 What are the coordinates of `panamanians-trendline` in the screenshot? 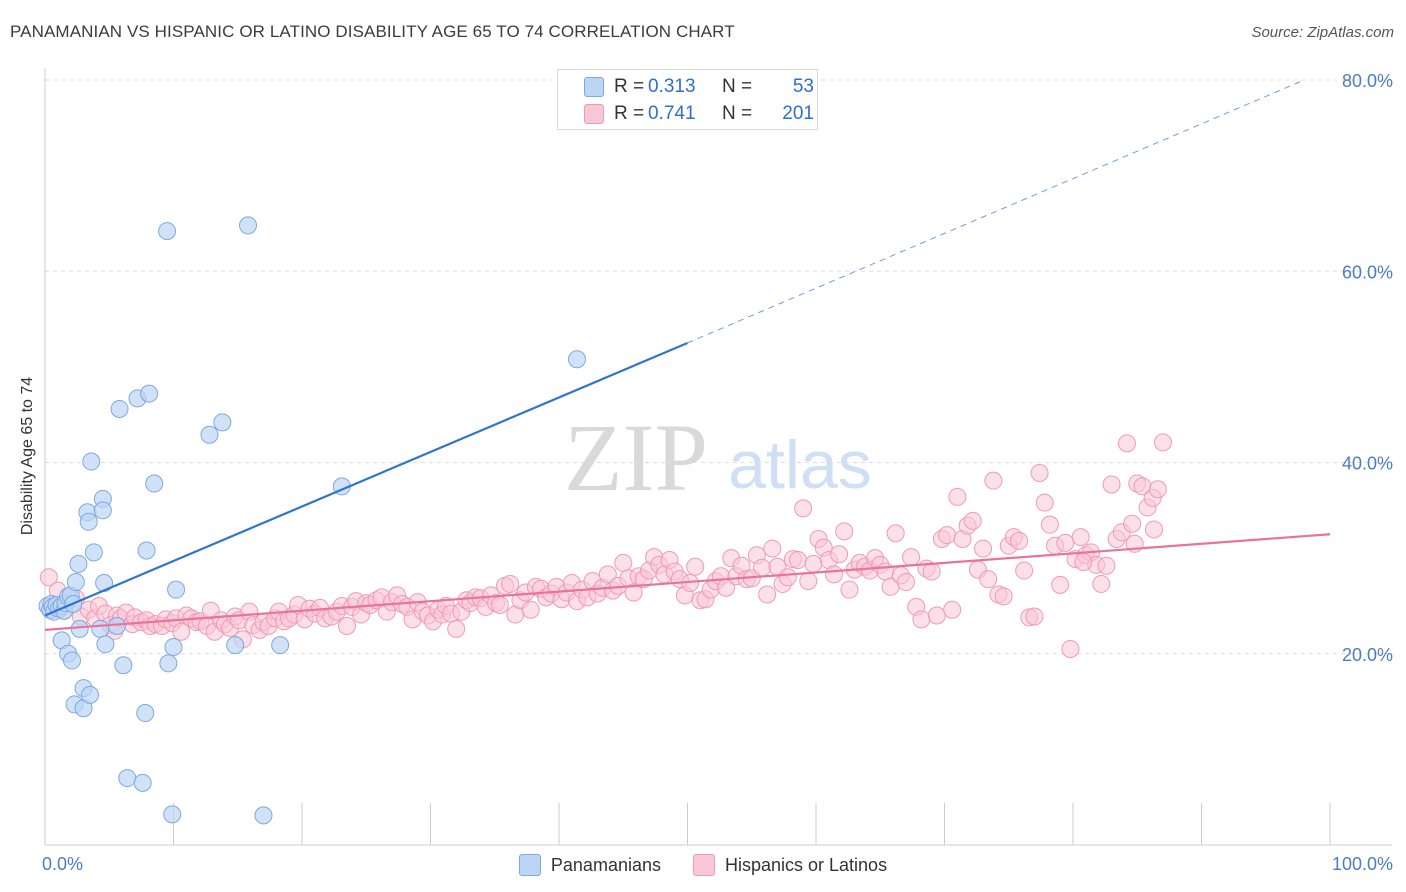 It's located at (366, 479).